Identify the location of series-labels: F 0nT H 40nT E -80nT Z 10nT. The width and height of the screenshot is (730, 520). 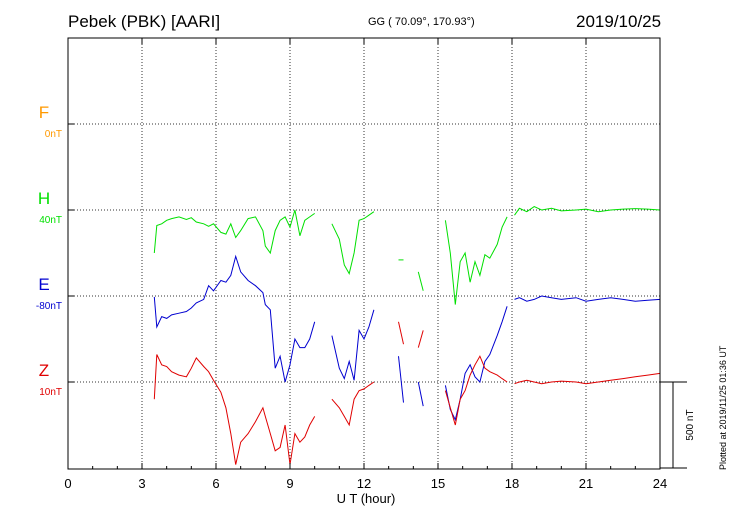
(49, 250).